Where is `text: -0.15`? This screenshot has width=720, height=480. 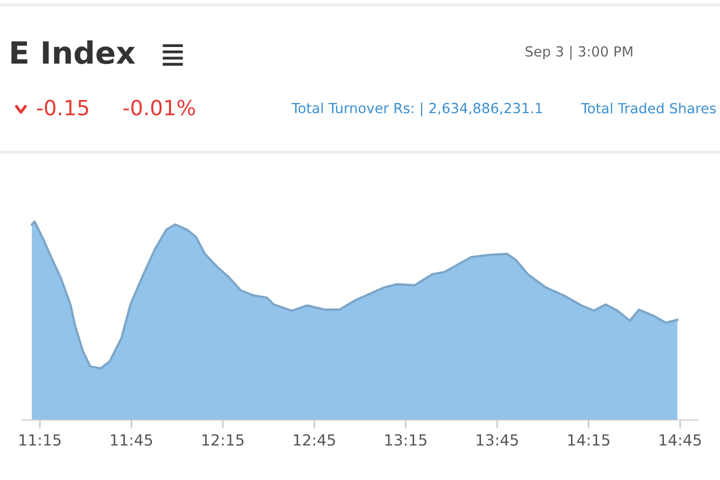
text: -0.15 is located at coordinates (62, 108).